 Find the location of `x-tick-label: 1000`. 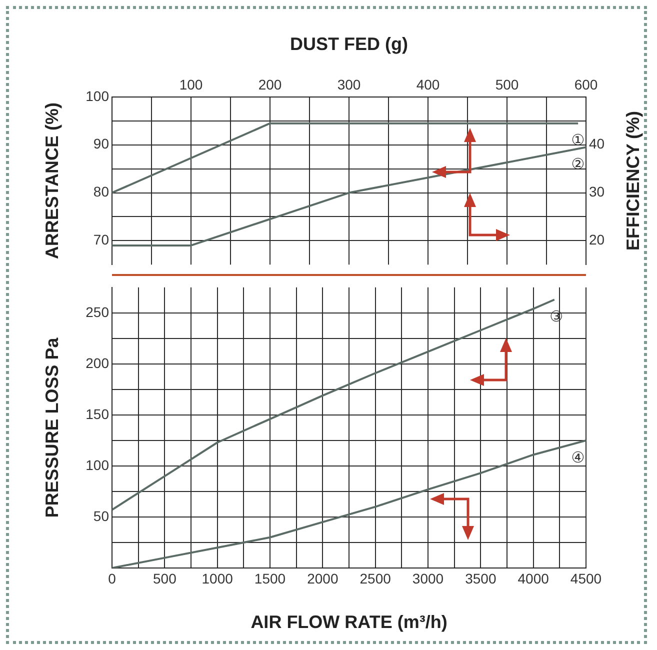

x-tick-label: 1000 is located at coordinates (218, 578).